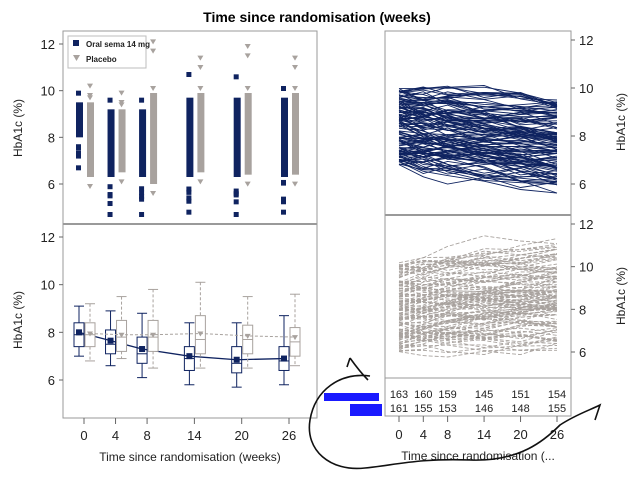 The width and height of the screenshot is (633, 479). I want to click on x-tick-label: 8, so click(447, 434).